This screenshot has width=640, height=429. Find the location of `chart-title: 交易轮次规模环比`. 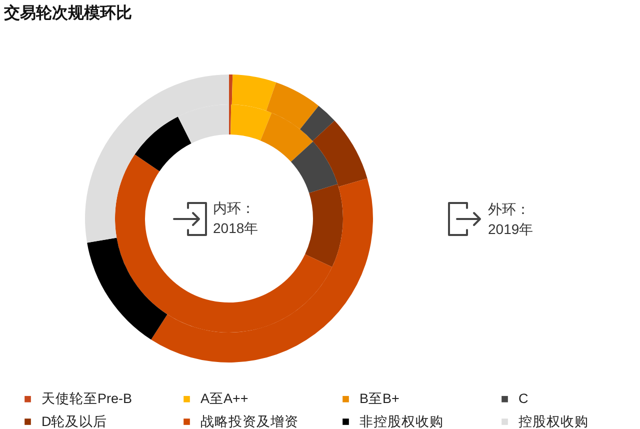

chart-title: 交易轮次规模环比 is located at coordinates (67, 12).